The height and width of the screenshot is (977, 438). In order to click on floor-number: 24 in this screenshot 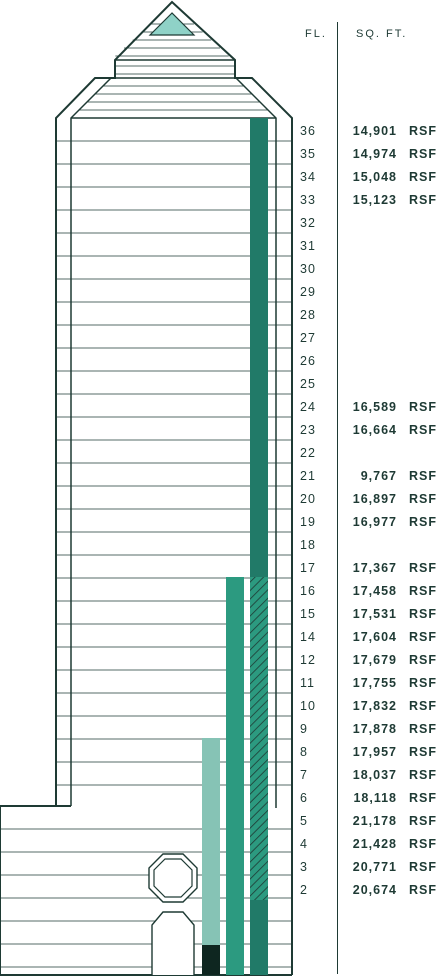, I will do `click(308, 407)`.